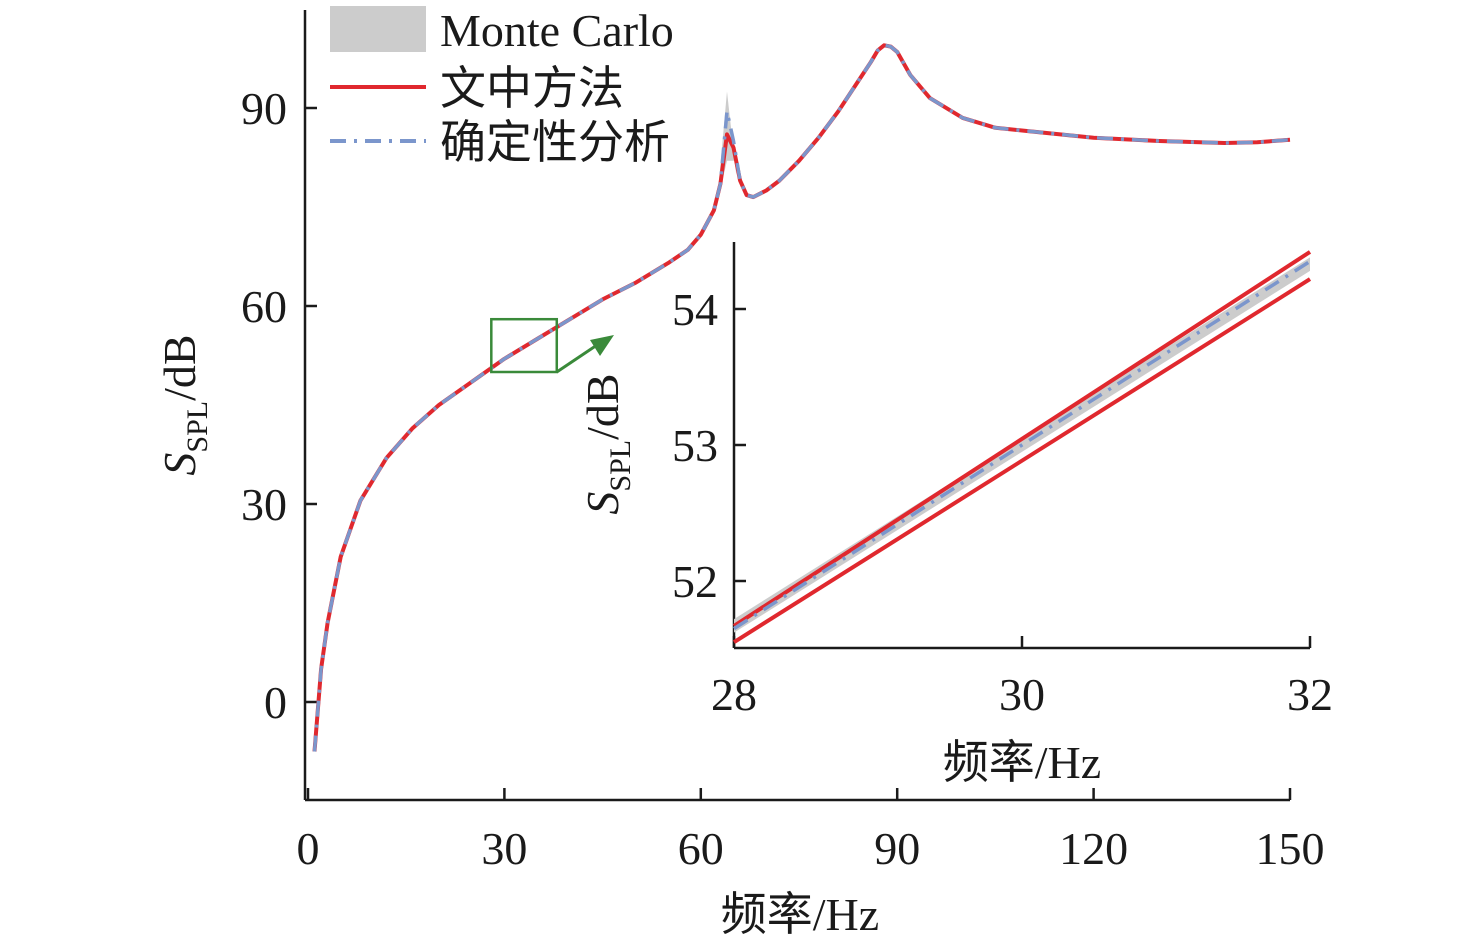  What do you see at coordinates (179, 367) in the screenshot?
I see `main-y-label-unit: /dB` at bounding box center [179, 367].